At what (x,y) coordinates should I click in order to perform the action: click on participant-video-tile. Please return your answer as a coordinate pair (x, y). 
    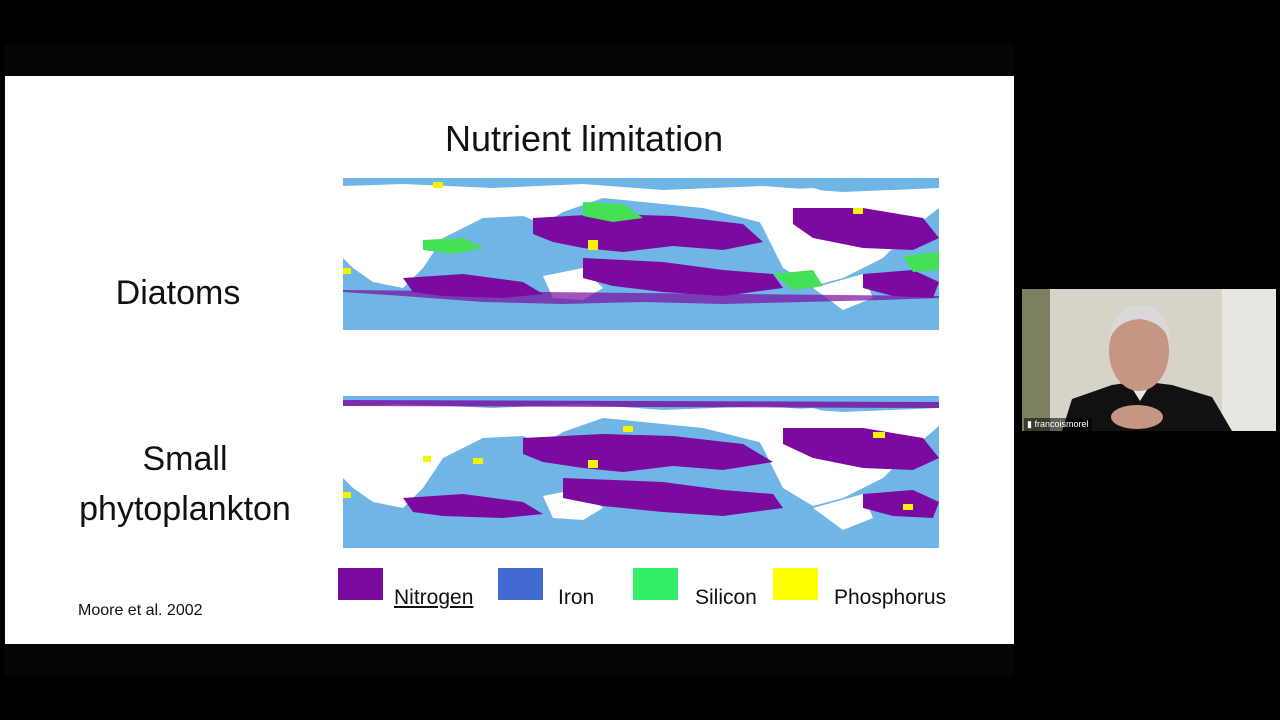
    Looking at the image, I should click on (1149, 360).